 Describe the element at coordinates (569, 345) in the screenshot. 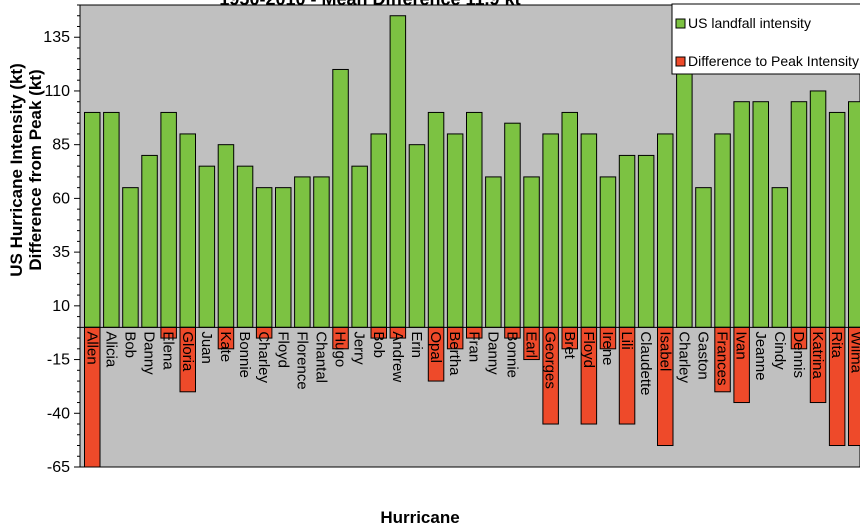

I see `x-category-label: Bret` at that location.